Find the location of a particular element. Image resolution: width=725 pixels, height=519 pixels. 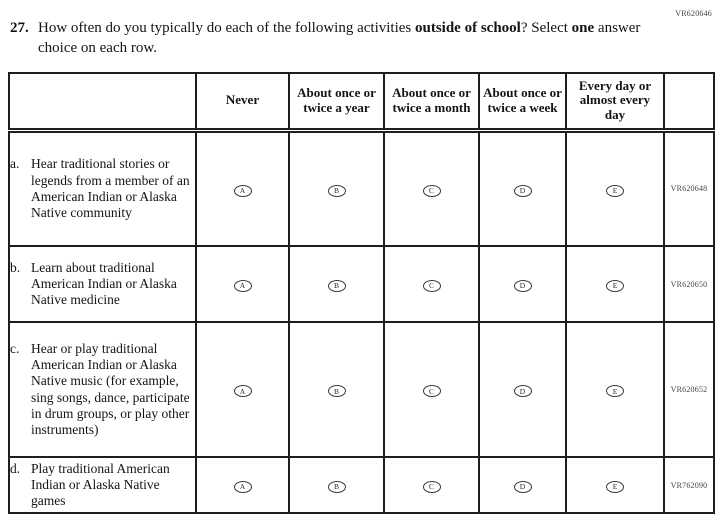

row-d-bubble-e: E is located at coordinates (615, 486).